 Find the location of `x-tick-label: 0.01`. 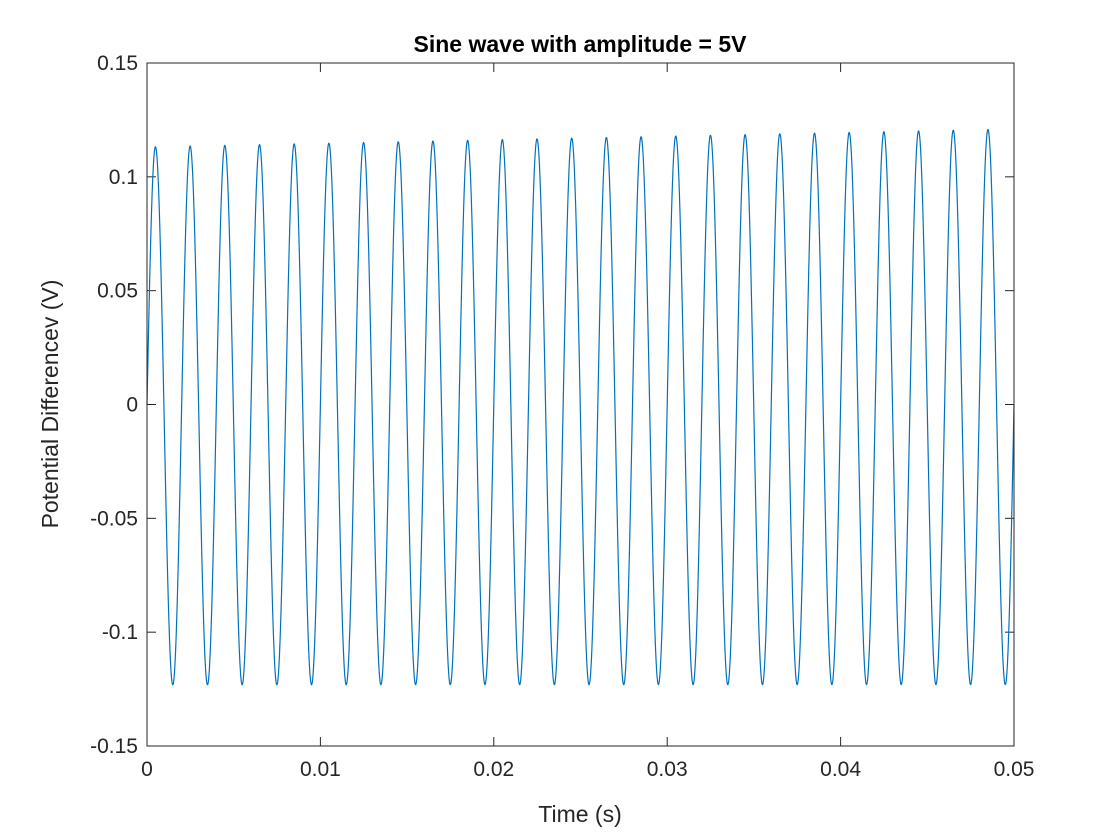

x-tick-label: 0.01 is located at coordinates (320, 769).